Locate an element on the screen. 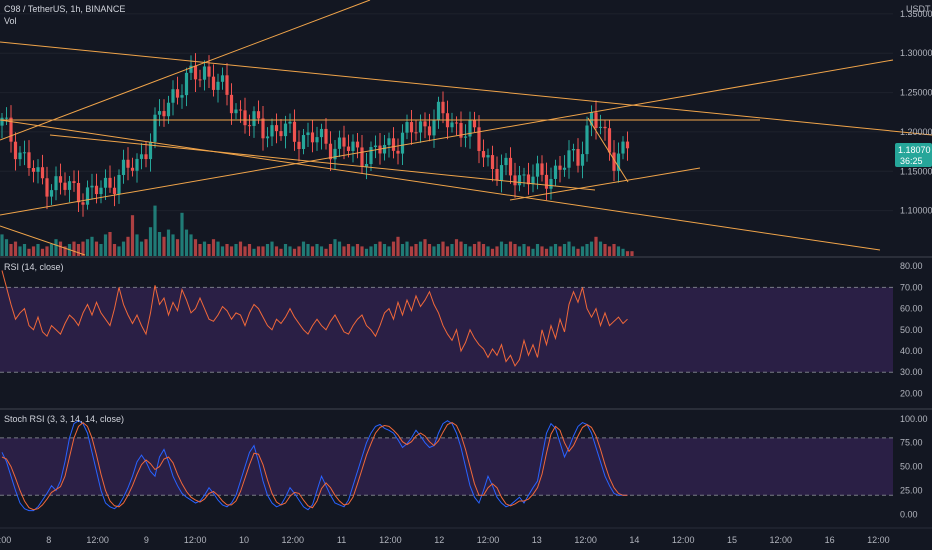 This screenshot has height=550, width=932. rsi-title: RSI (14, close) is located at coordinates (34, 267).